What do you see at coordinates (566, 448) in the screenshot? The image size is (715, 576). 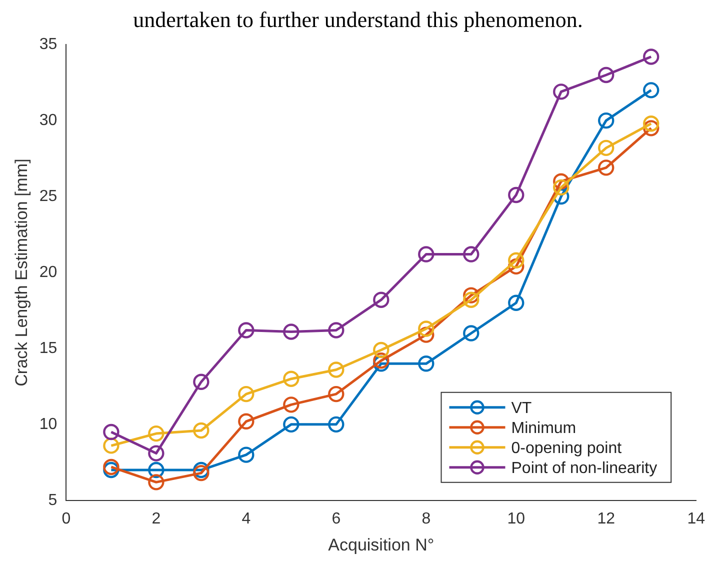 I see `legend-label: 0-opening point` at bounding box center [566, 448].